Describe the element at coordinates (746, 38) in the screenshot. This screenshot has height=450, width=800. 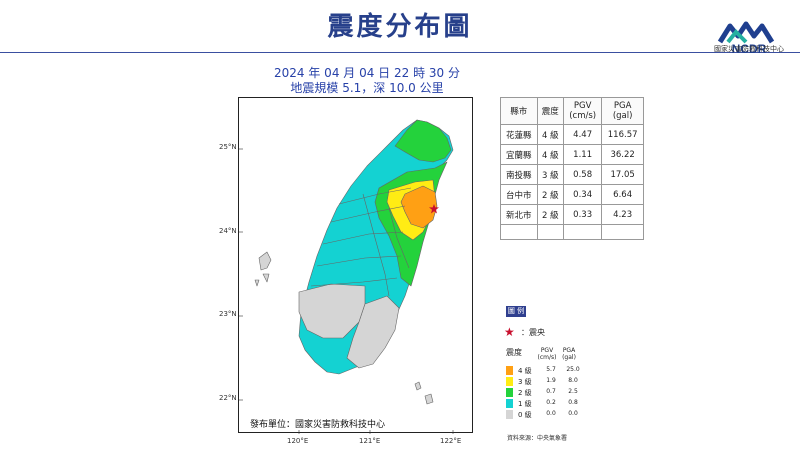
I see `ncdr-logo: NCDR` at that location.